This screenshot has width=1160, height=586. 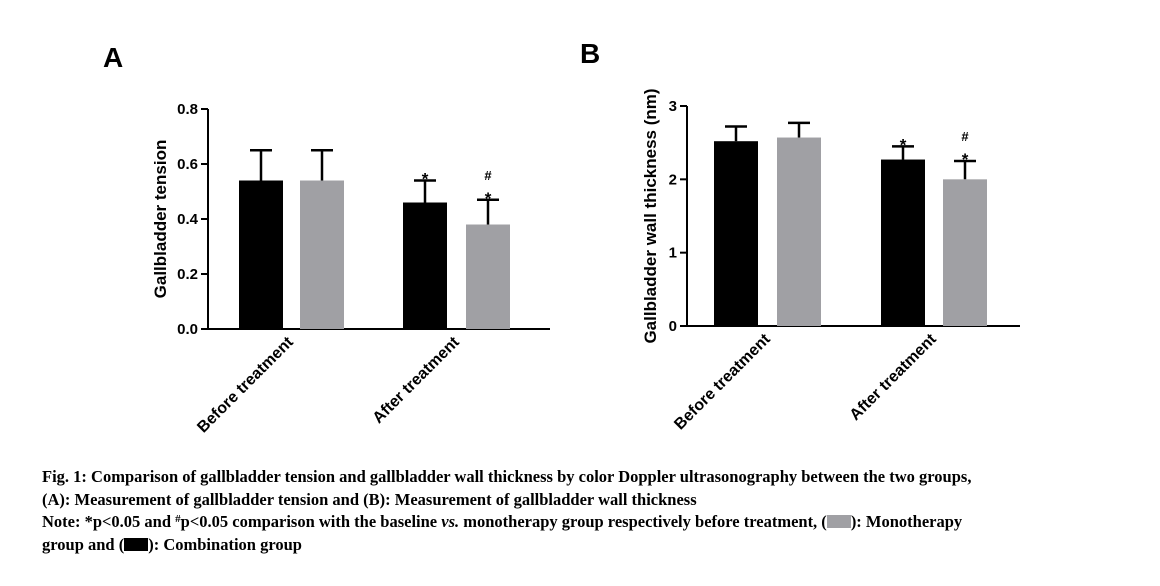 What do you see at coordinates (109, 521) in the screenshot?
I see `note-part-a: Note: *p<0.05 and` at bounding box center [109, 521].